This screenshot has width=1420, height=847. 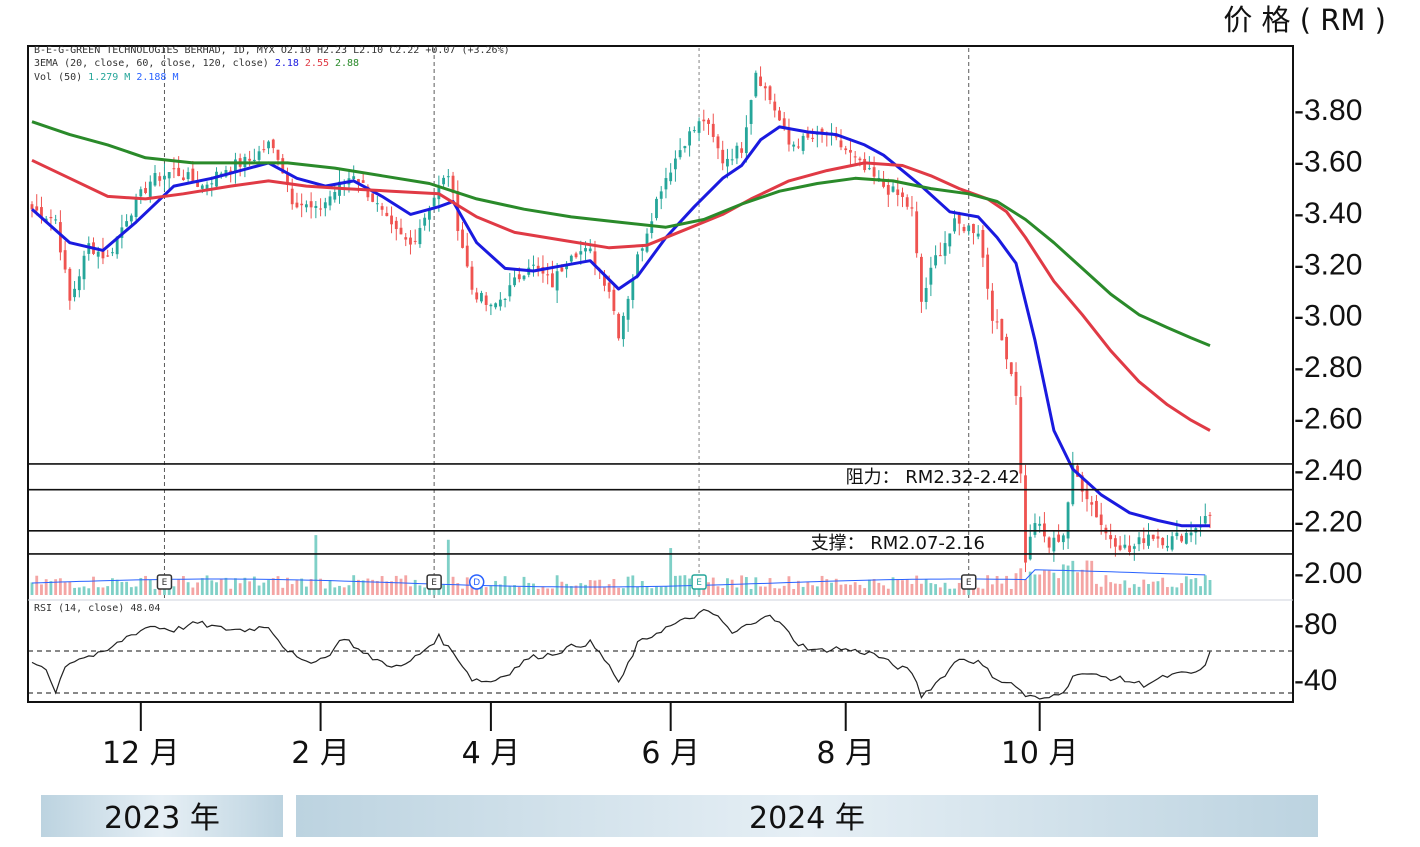 What do you see at coordinates (58, 77) in the screenshot?
I see `legend-vol-label: Vol (50)` at bounding box center [58, 77].